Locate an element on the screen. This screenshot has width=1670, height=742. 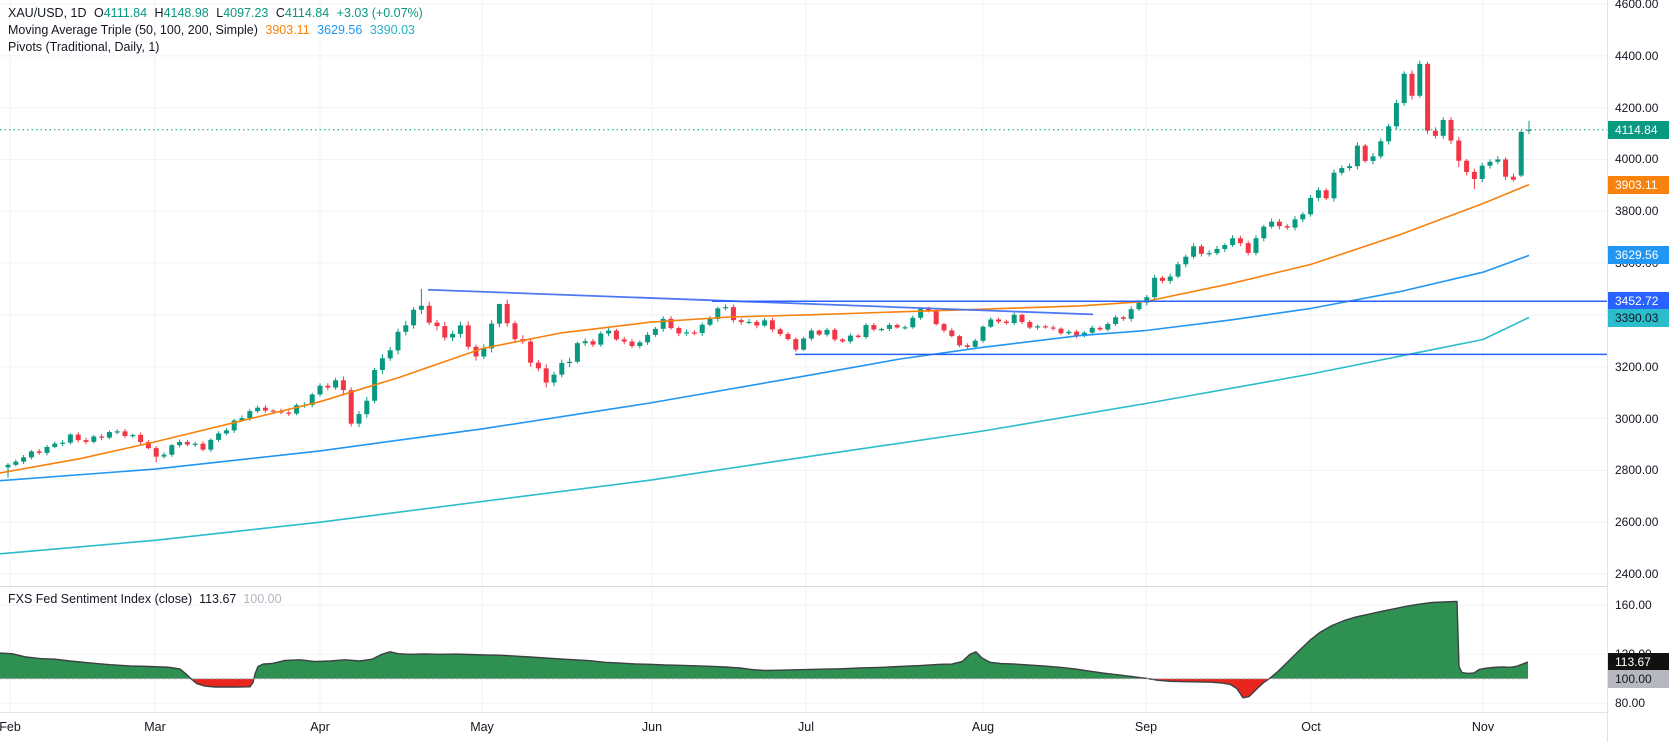
indicator-value: 113.67 is located at coordinates (218, 599).